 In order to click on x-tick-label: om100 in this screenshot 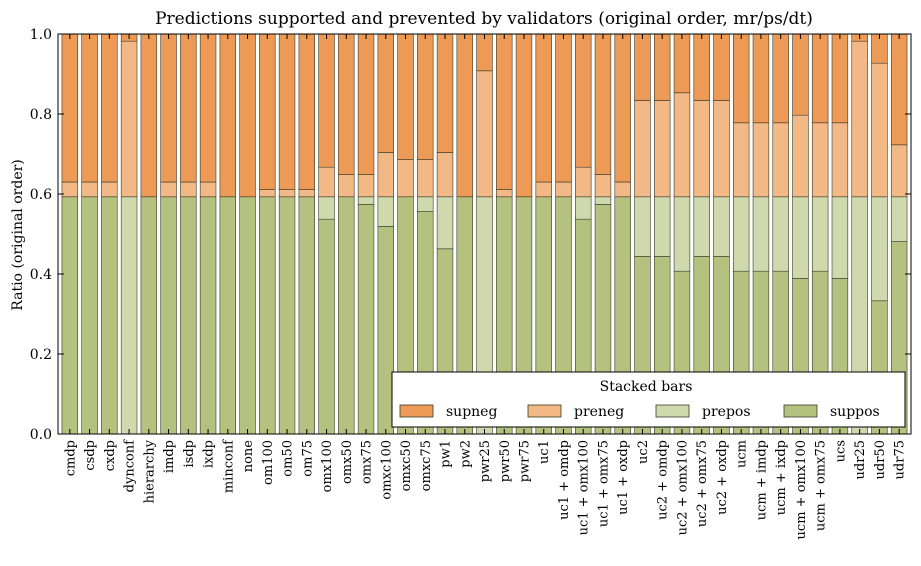, I will do `click(268, 462)`.